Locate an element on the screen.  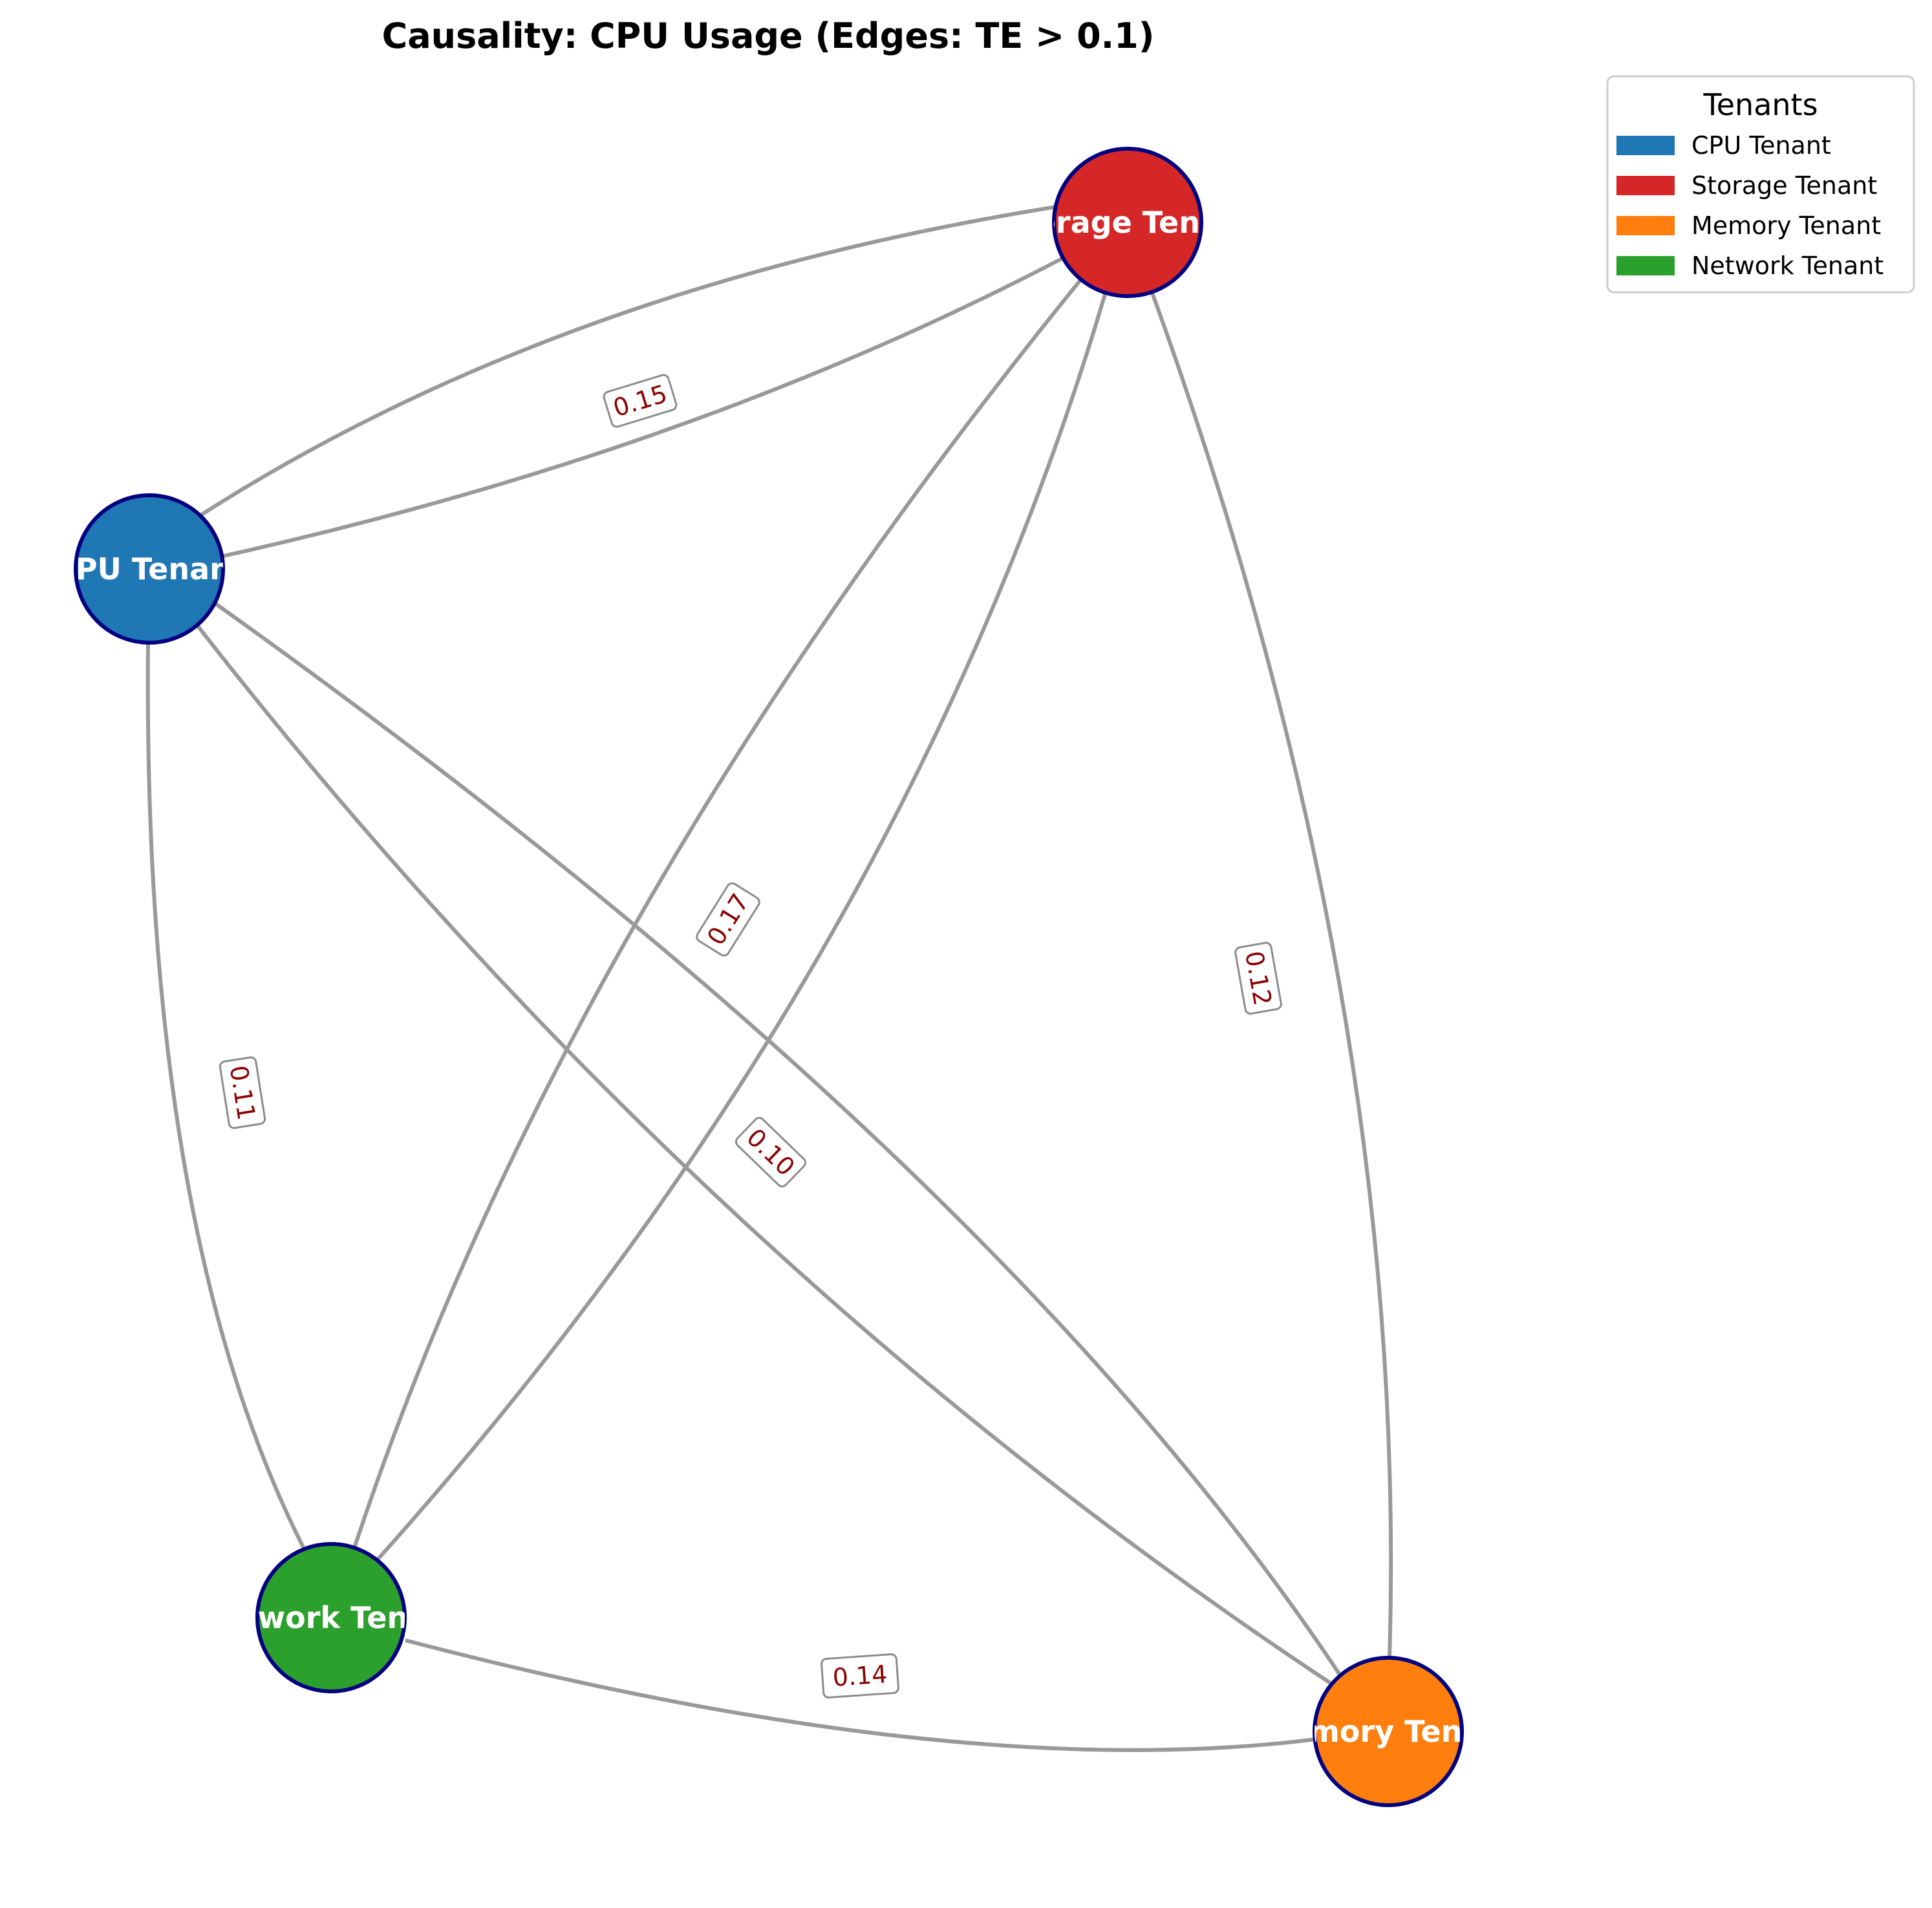
edge-network-to-memory is located at coordinates (860, 1695).